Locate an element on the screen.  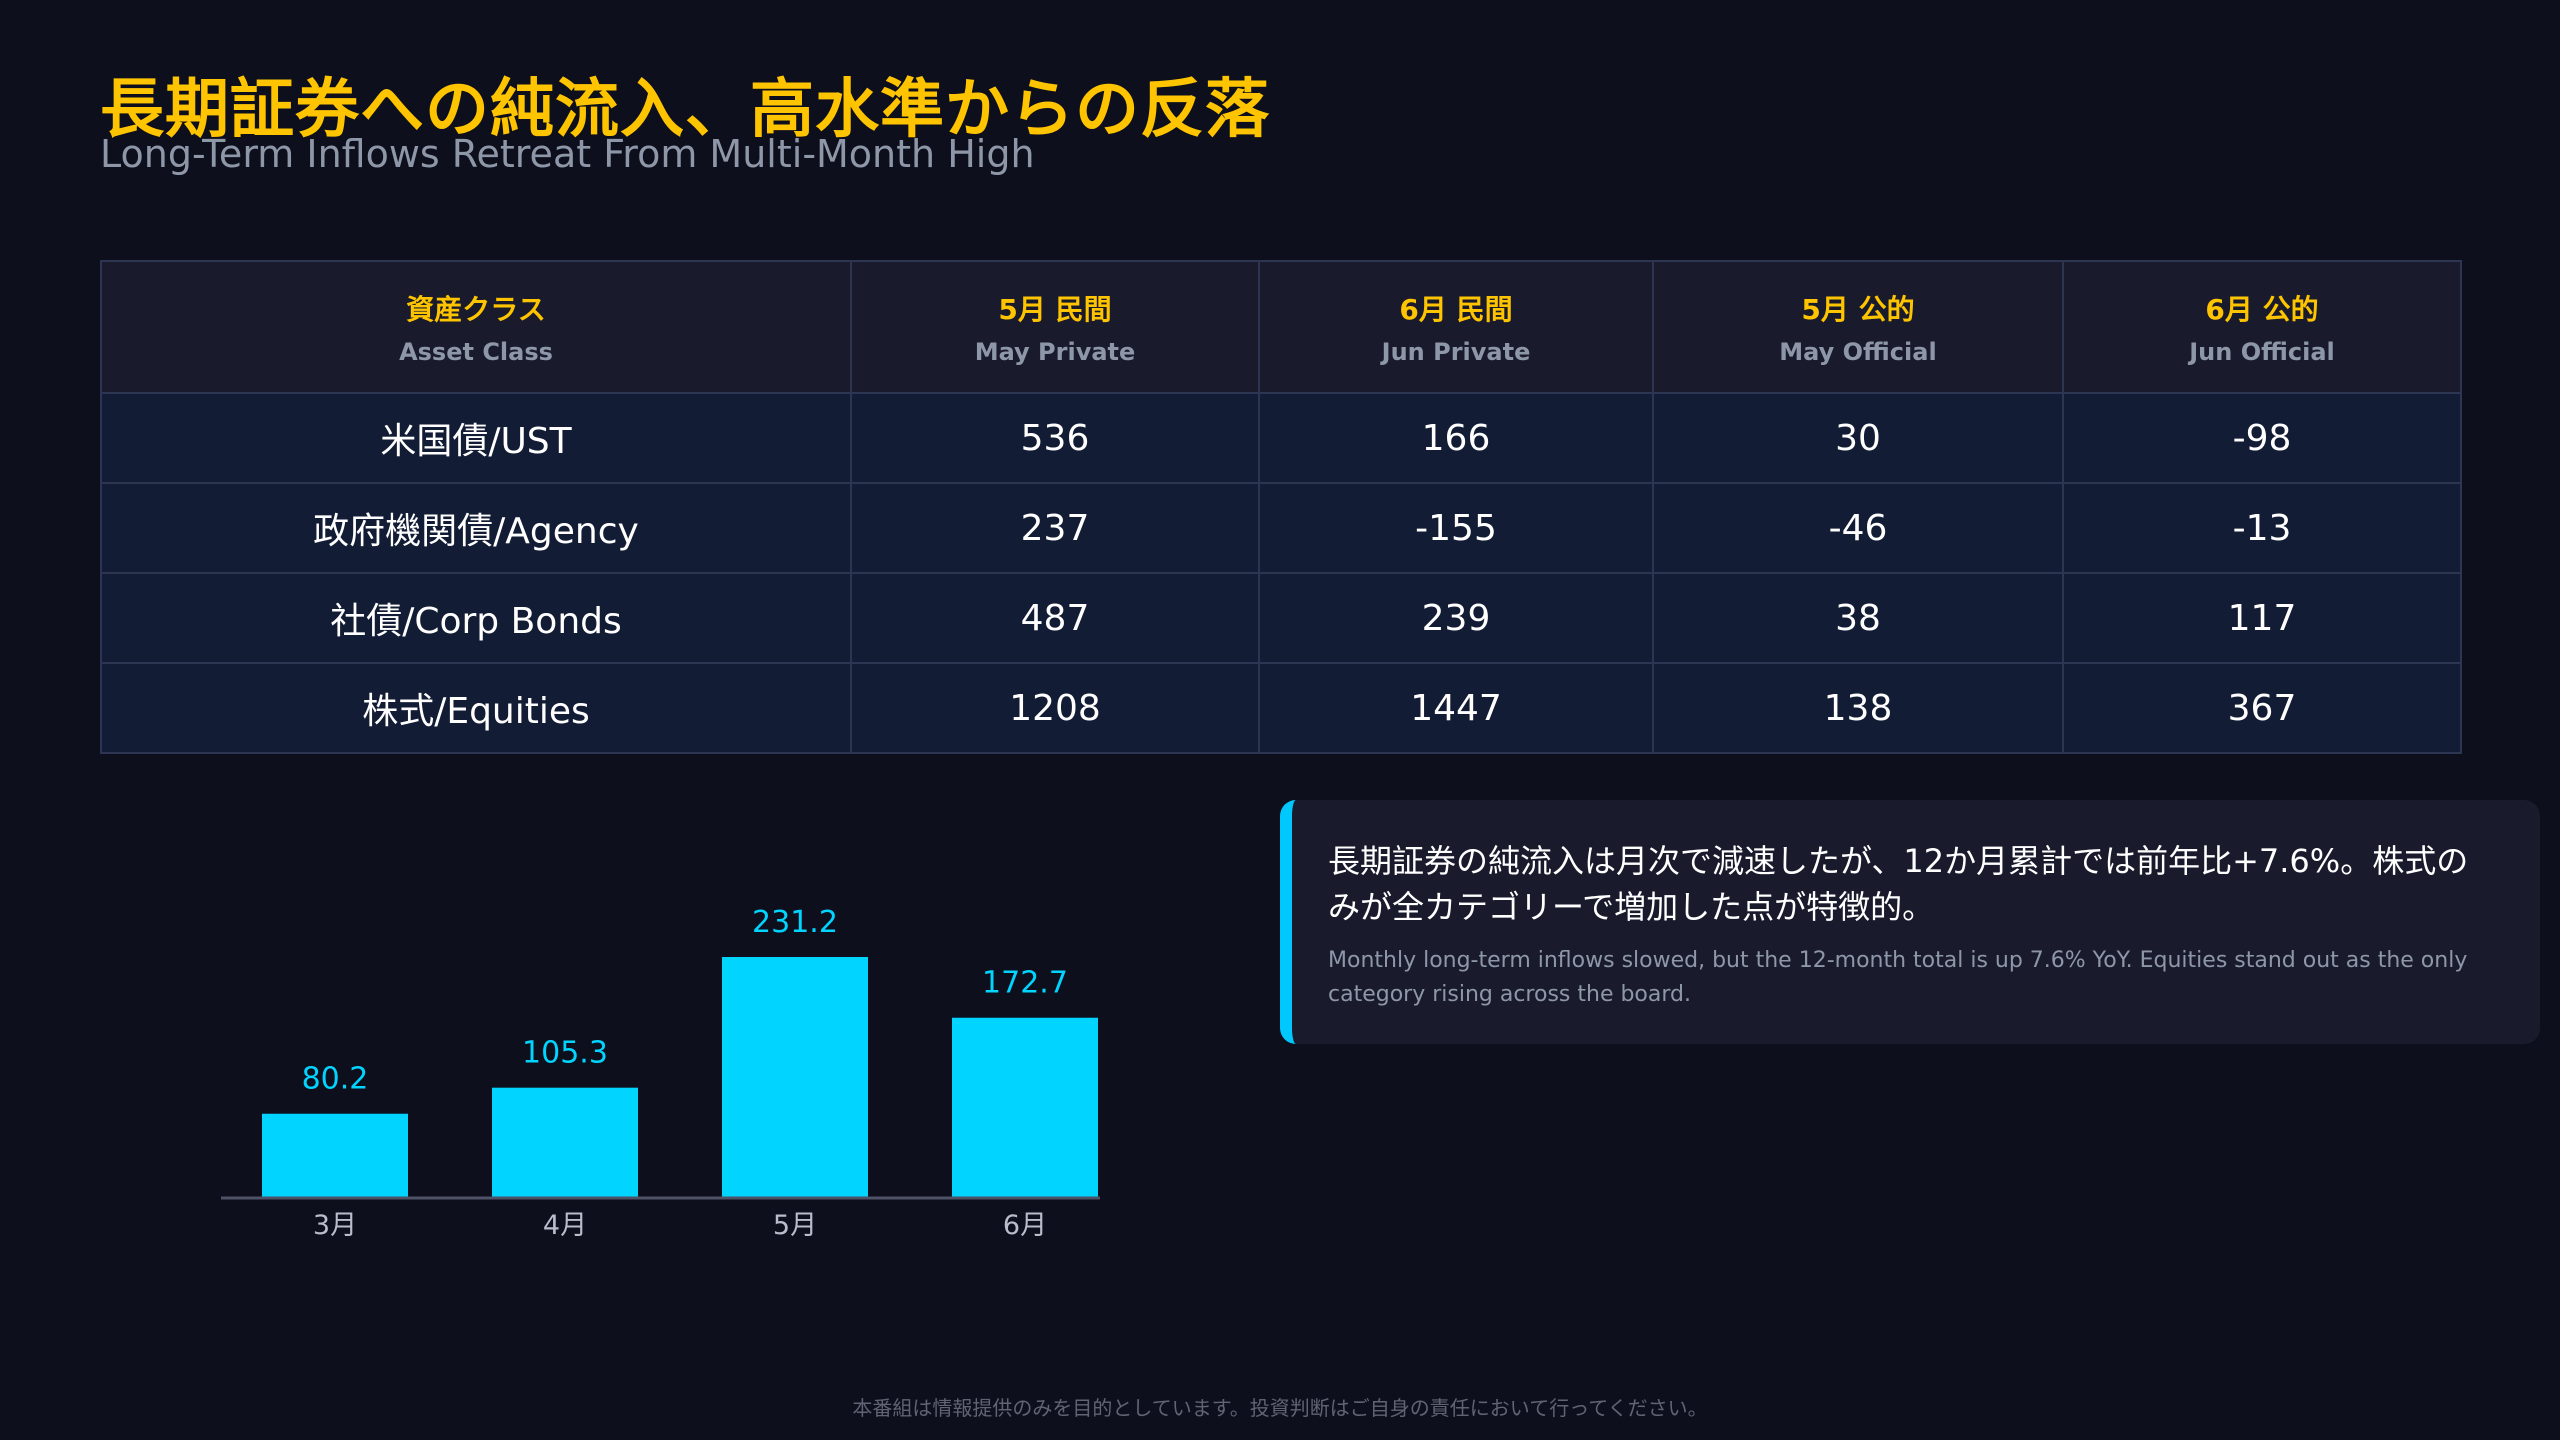
header-label-jp: 5月 公的 is located at coordinates (1858, 309).